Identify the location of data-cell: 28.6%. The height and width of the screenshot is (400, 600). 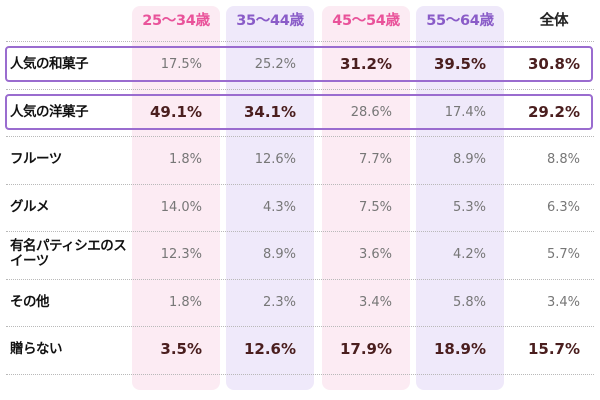
(371, 112).